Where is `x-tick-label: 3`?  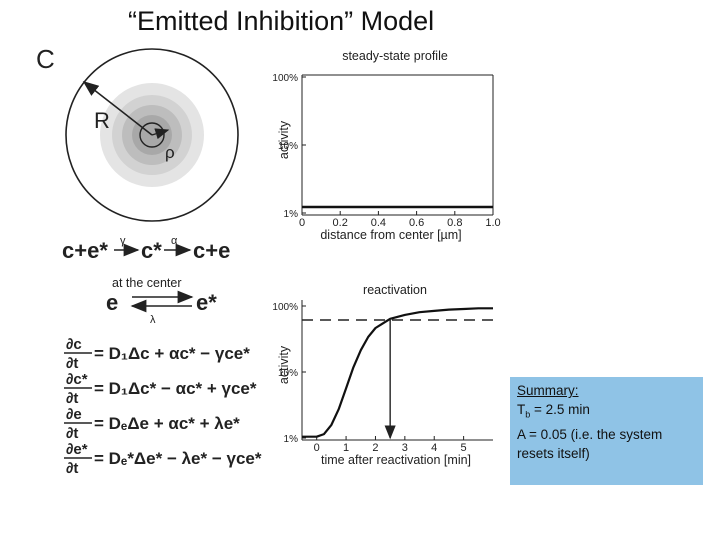 x-tick-label: 3 is located at coordinates (405, 448).